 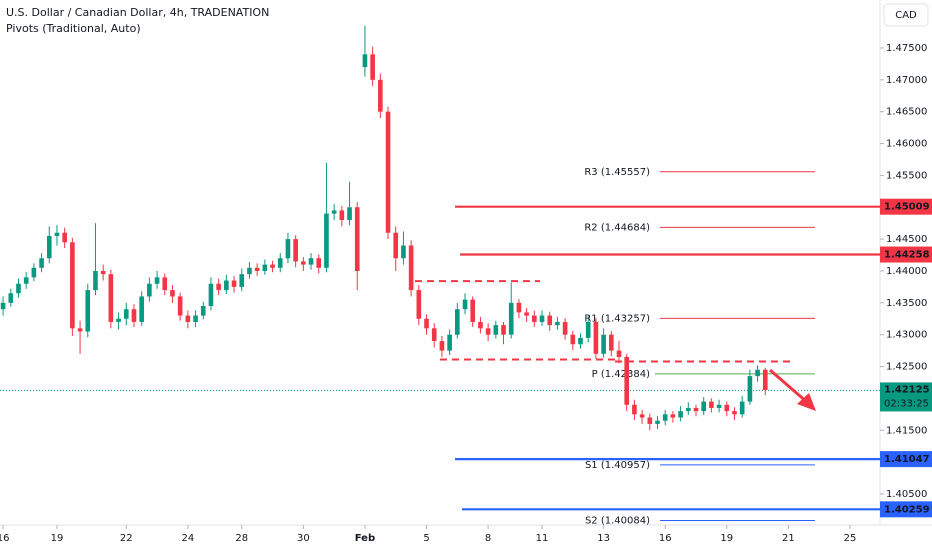 What do you see at coordinates (788, 538) in the screenshot?
I see `x-tick-label: 21` at bounding box center [788, 538].